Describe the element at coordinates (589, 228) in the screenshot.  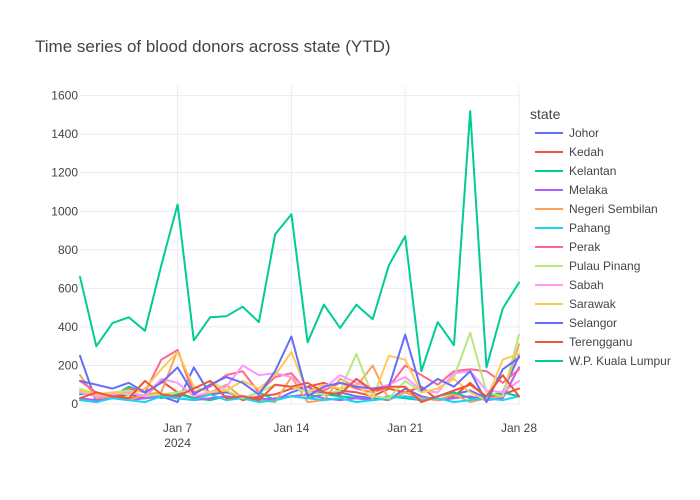
I see `legend-item-pahang: Pahang` at that location.